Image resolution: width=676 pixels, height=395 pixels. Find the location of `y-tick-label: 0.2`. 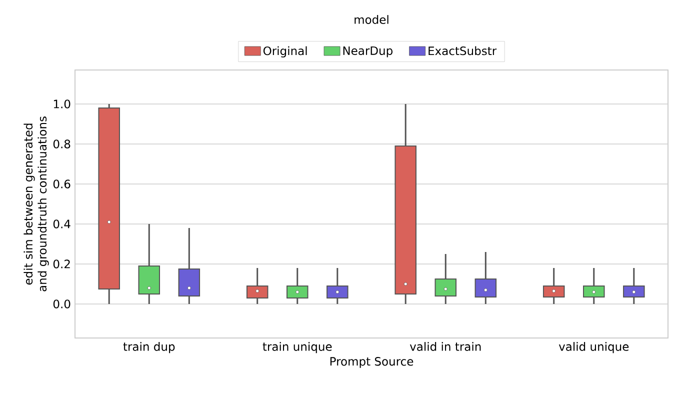

y-tick-label: 0.2 is located at coordinates (61, 264).